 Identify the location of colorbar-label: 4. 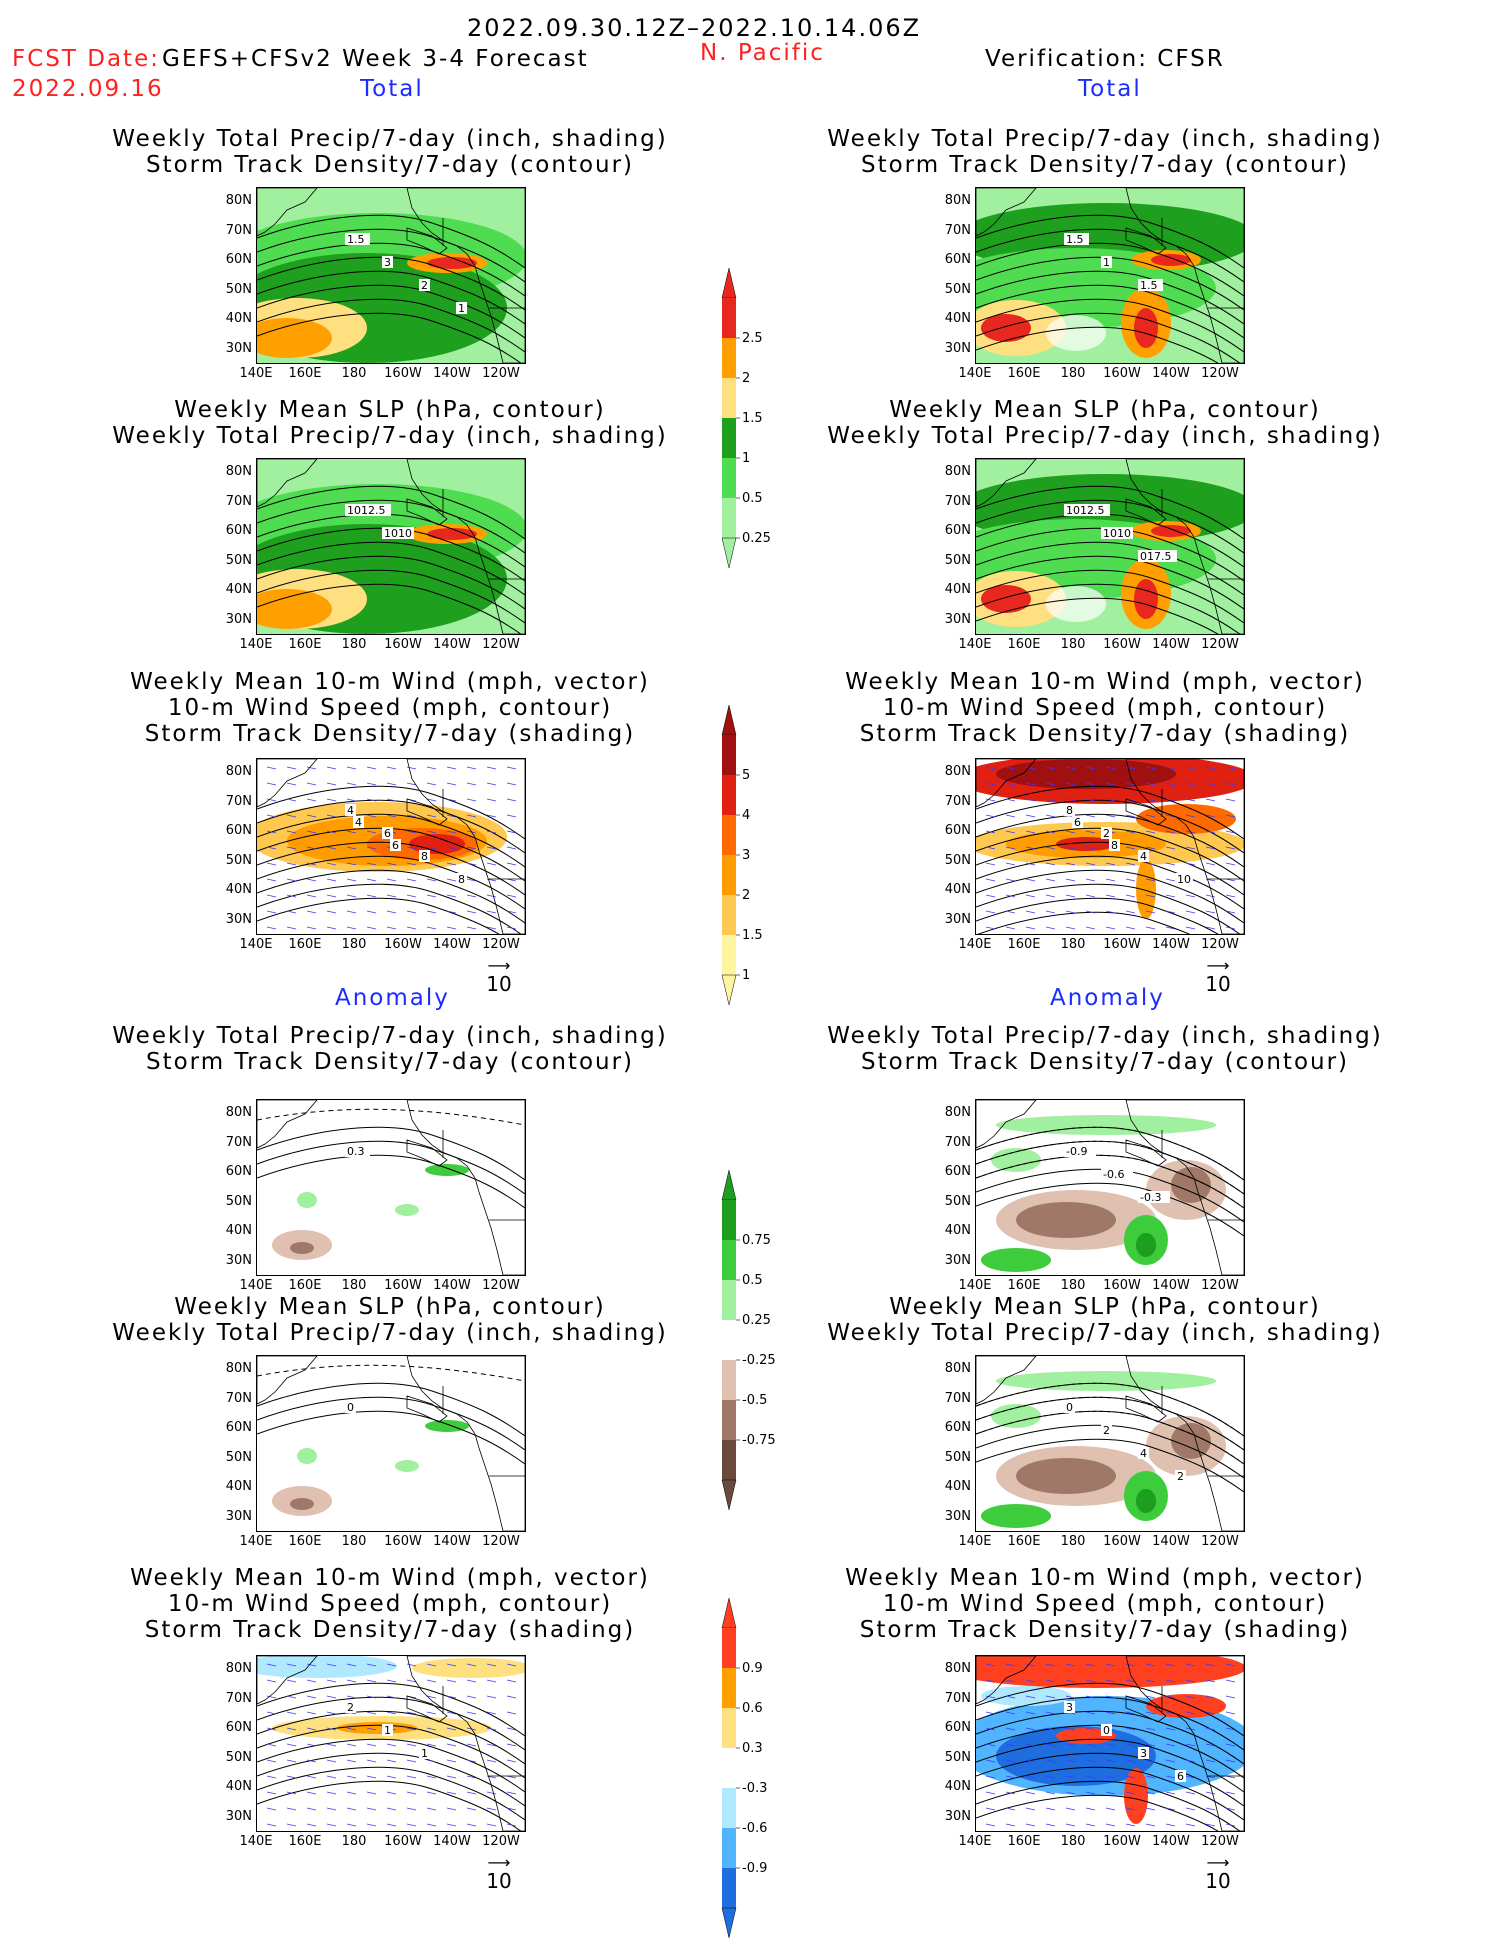
(746, 815).